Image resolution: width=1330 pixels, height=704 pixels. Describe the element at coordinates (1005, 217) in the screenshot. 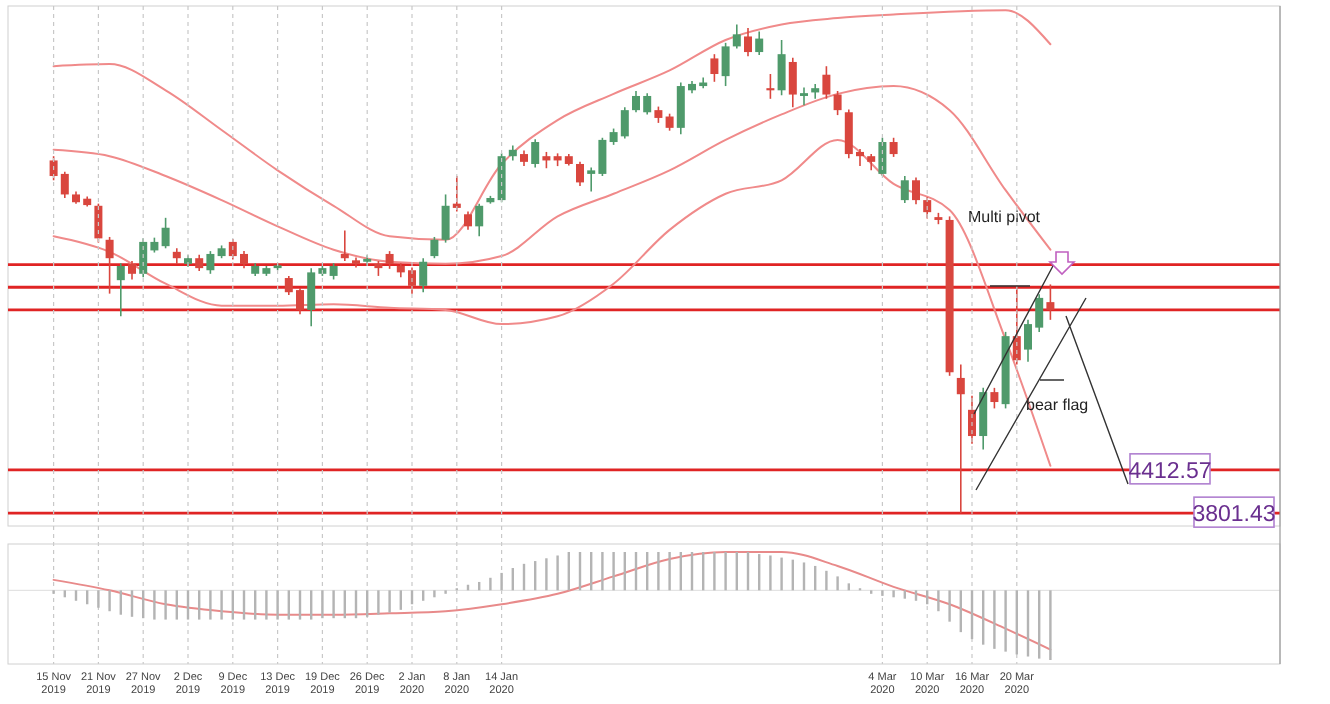

I see `annotation: Multi pivot` at that location.